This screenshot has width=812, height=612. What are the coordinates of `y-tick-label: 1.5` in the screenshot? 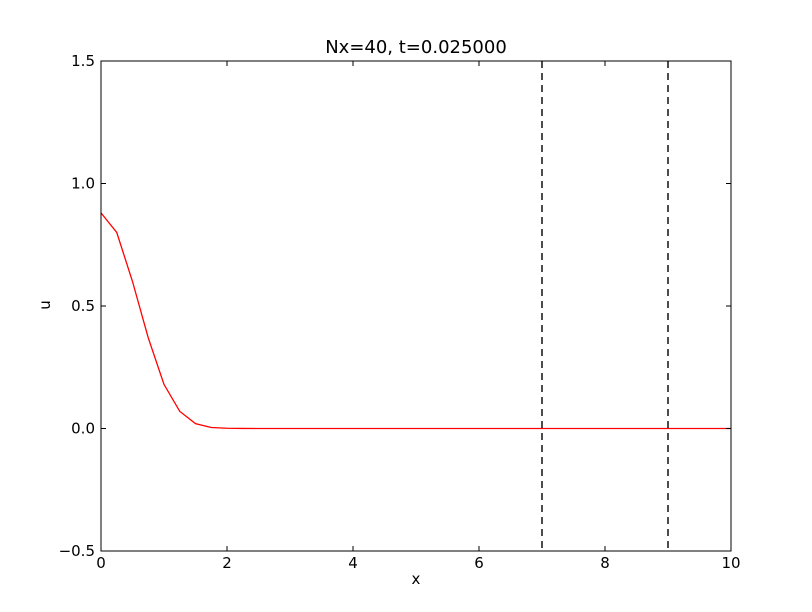 It's located at (83, 61).